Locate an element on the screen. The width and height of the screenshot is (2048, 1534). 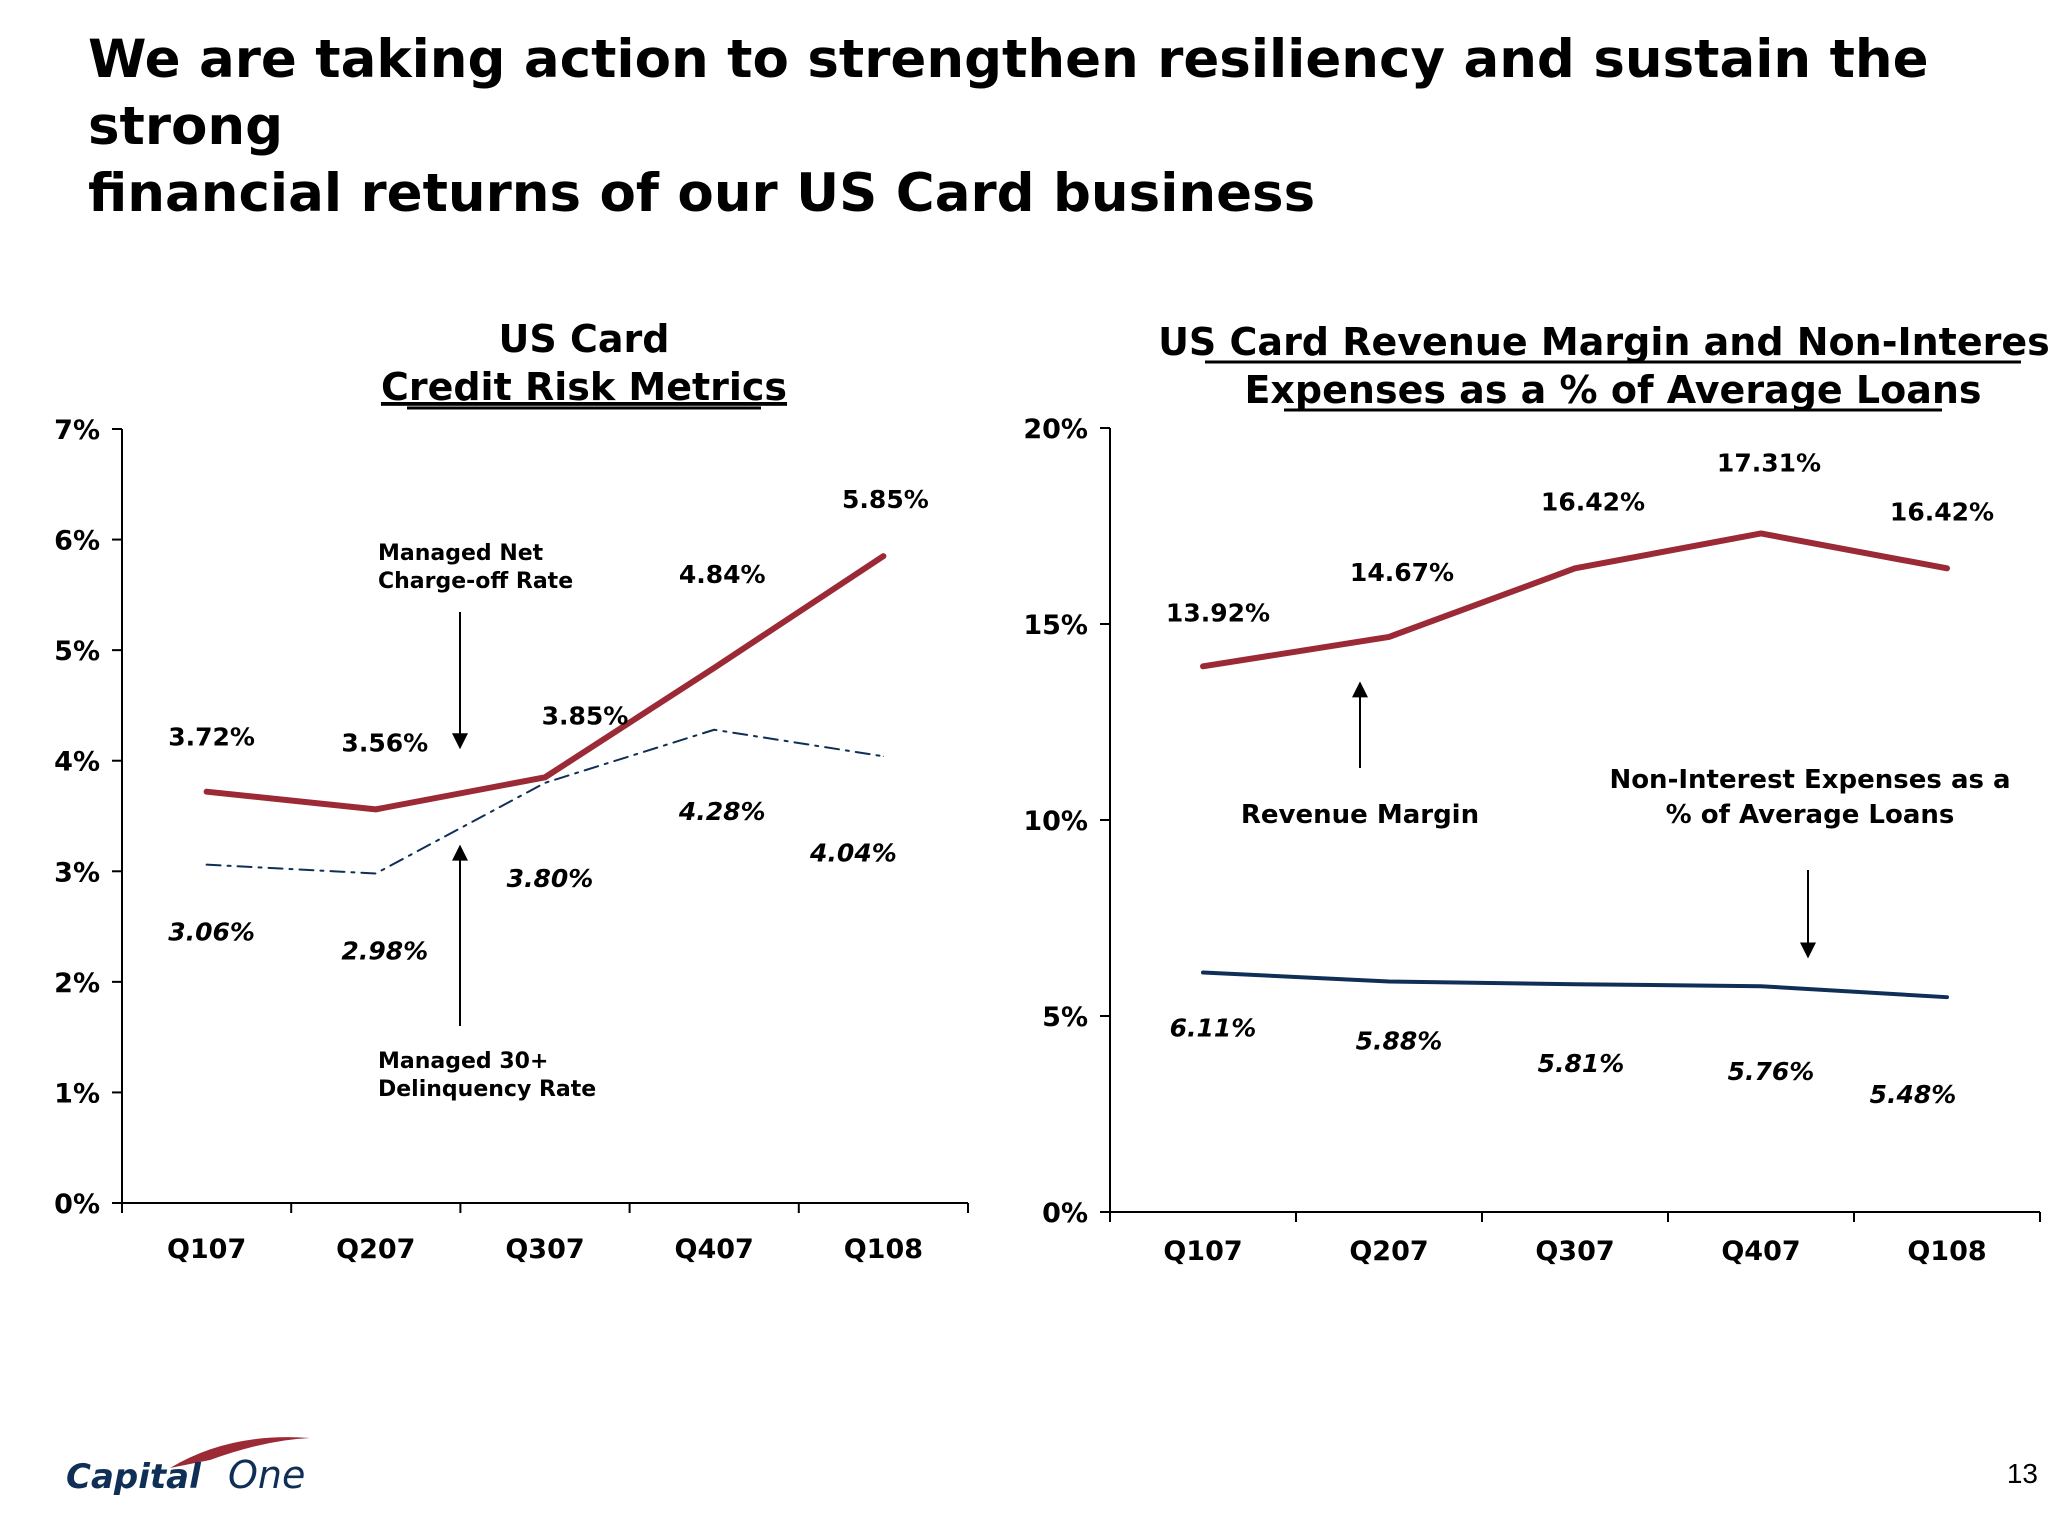
capital-one-logo: Capital One is located at coordinates (188, 1467).